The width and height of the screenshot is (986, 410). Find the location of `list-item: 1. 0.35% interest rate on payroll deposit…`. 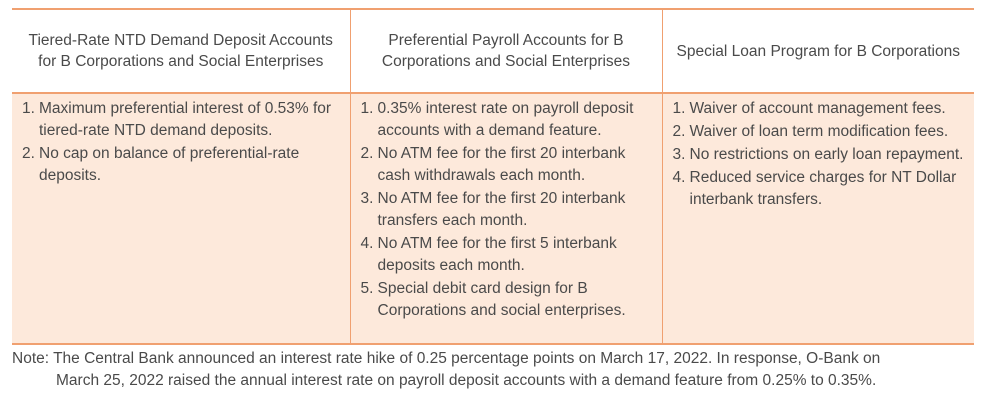

list-item: 1. 0.35% interest rate on payroll deposit… is located at coordinates (497, 119).